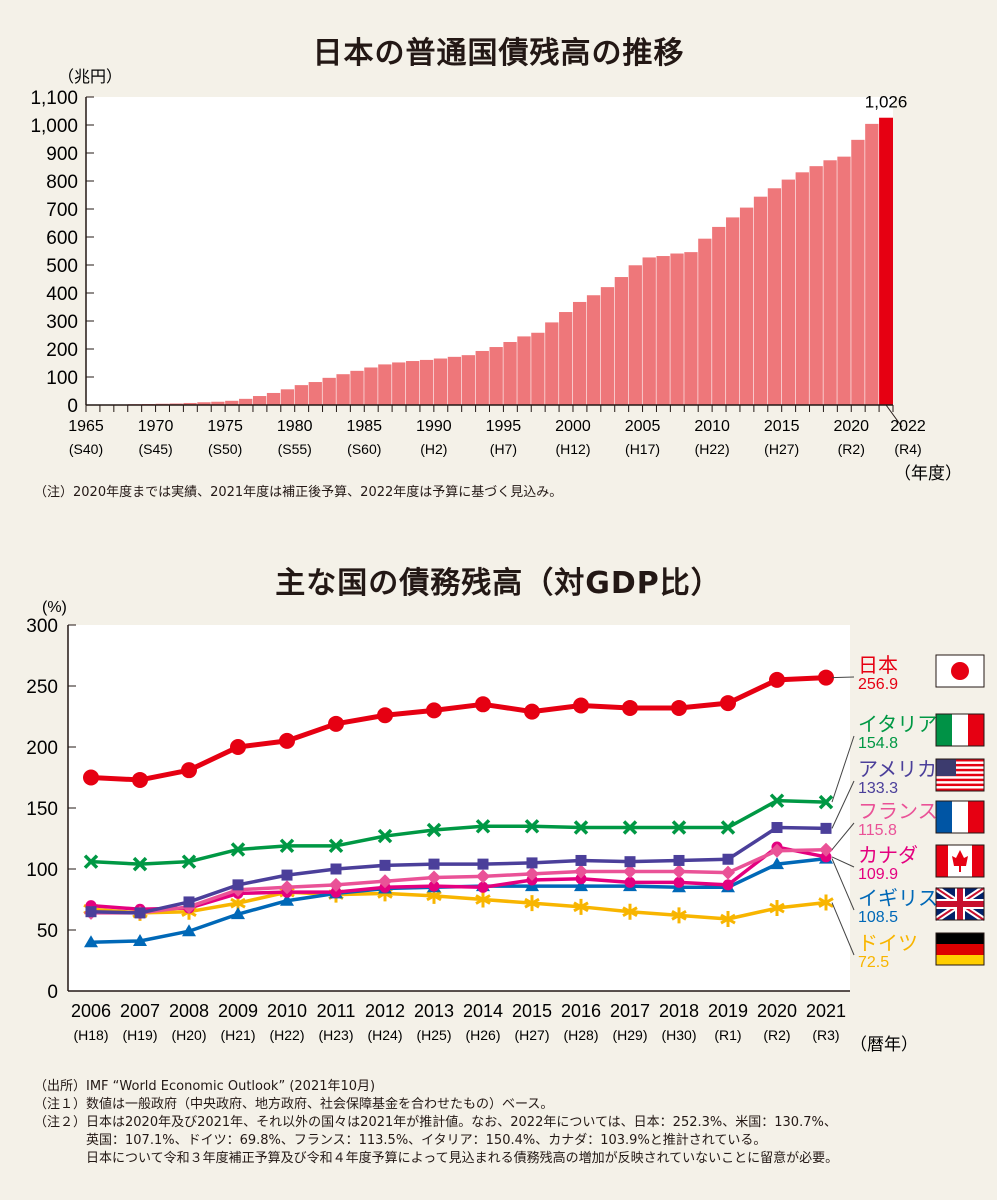 The width and height of the screenshot is (997, 1200). Describe the element at coordinates (204, 403) in the screenshot. I see `bar-1973` at that location.